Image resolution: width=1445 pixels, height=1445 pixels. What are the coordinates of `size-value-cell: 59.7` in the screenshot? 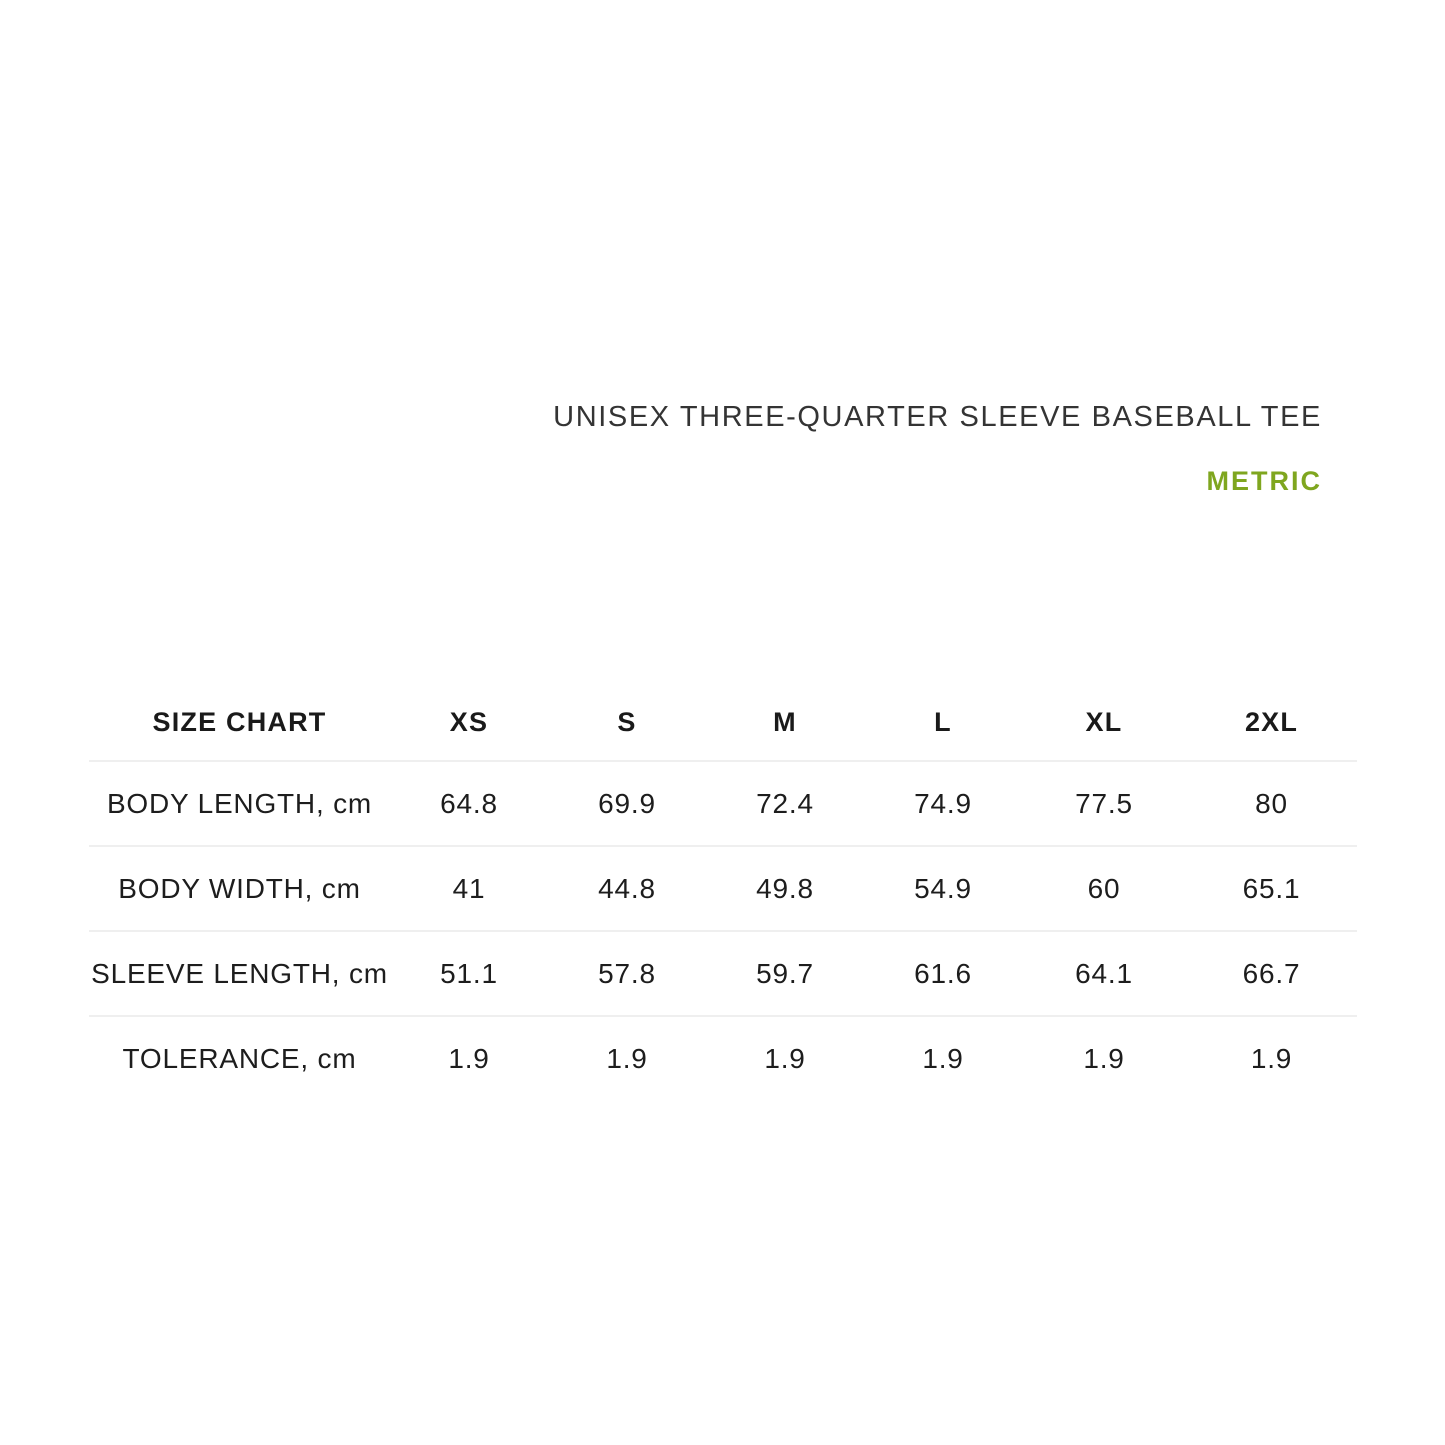 It's located at (785, 973).